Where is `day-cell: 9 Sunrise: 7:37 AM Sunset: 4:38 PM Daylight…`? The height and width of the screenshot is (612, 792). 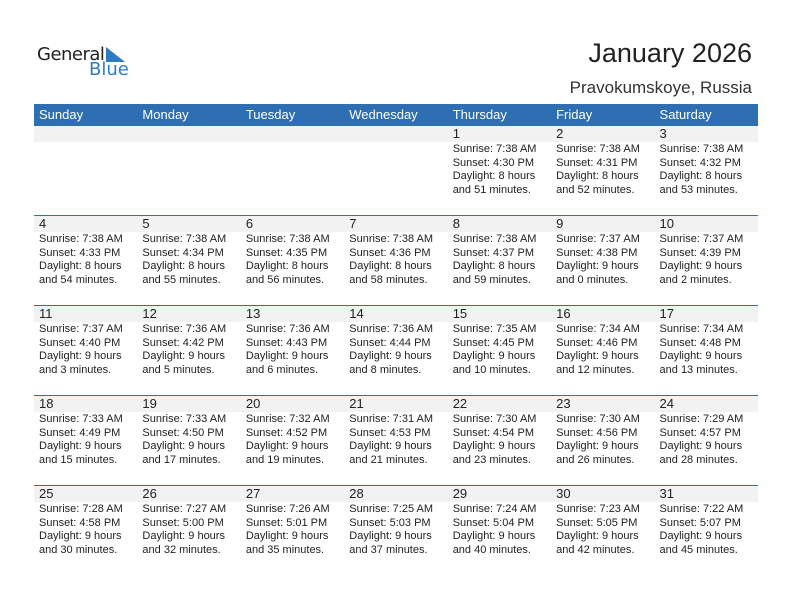
day-cell: 9 Sunrise: 7:37 AM Sunset: 4:38 PM Daylight… is located at coordinates (603, 259).